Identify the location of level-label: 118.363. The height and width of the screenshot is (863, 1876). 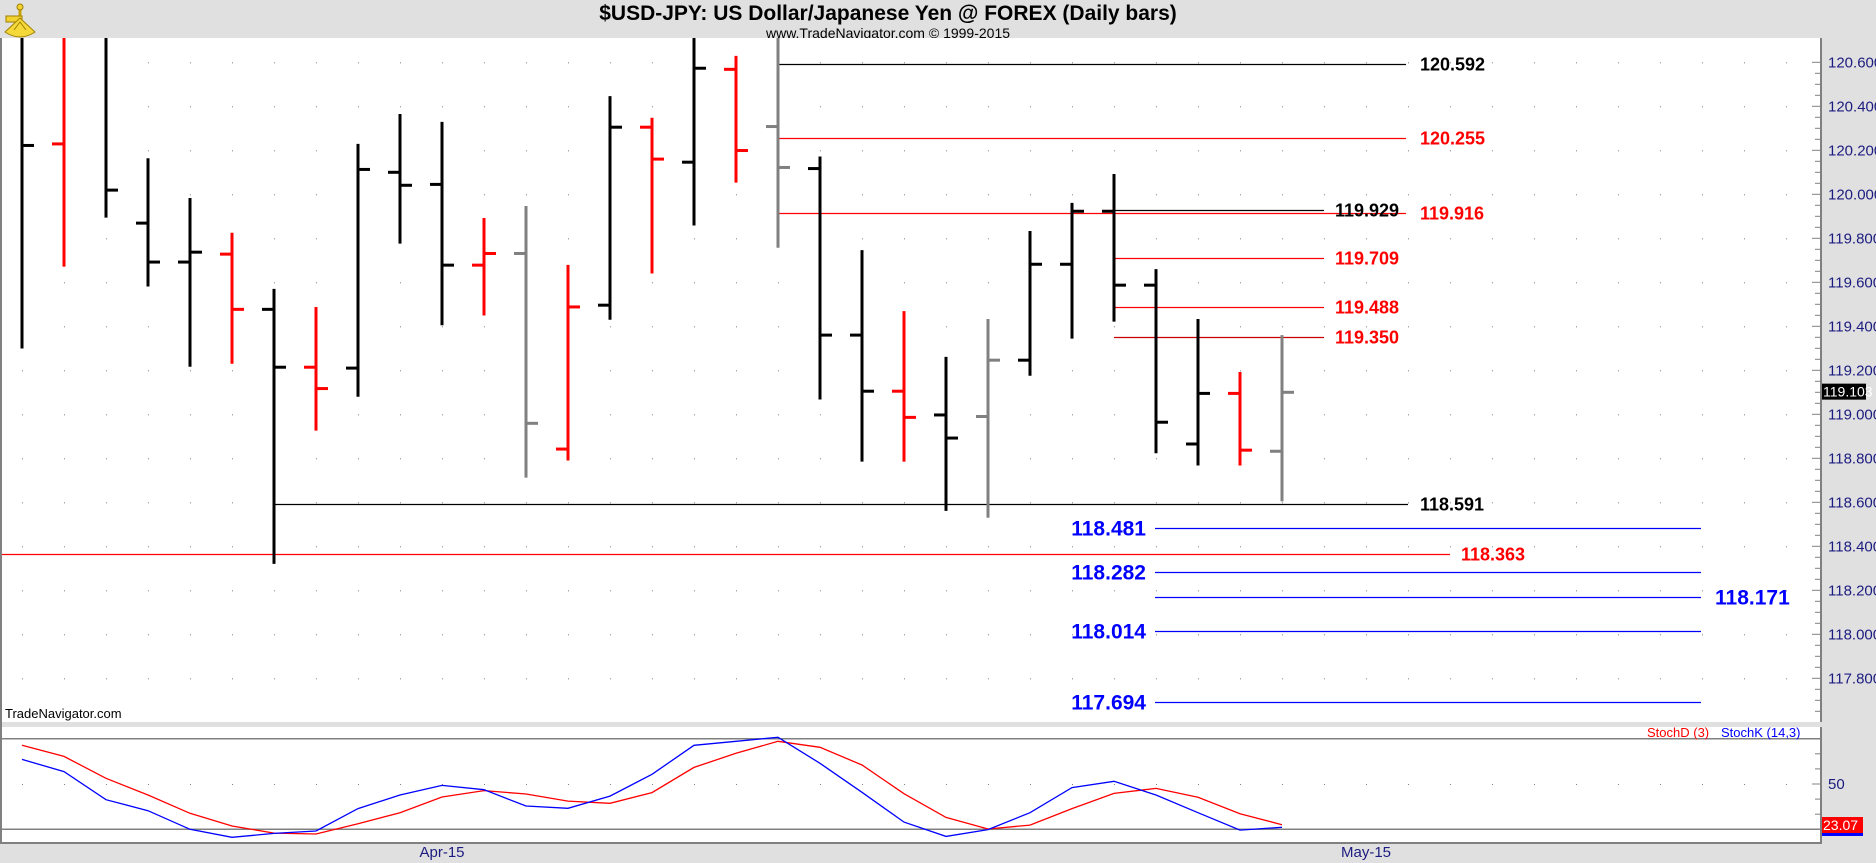
(1493, 555).